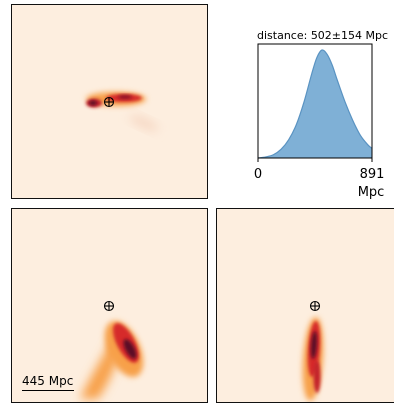 This screenshot has height=403, width=394. I want to click on distance-title: distance: 502±154 Mpc, so click(323, 35).